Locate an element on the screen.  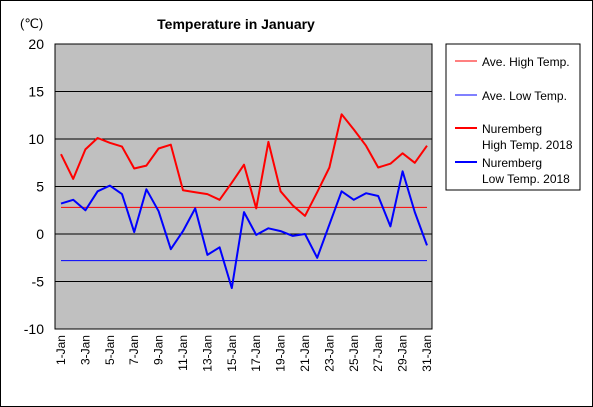
x-tick-label: 7-Jan is located at coordinates (134, 350).